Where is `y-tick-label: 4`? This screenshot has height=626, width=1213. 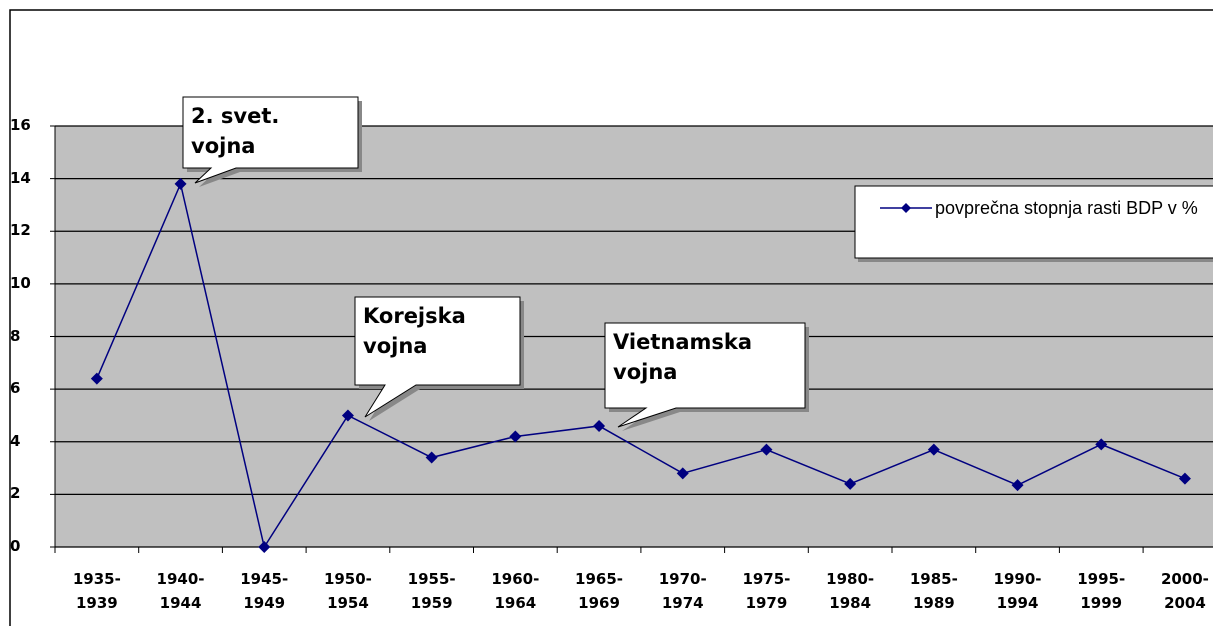
y-tick-label: 4 is located at coordinates (15, 440).